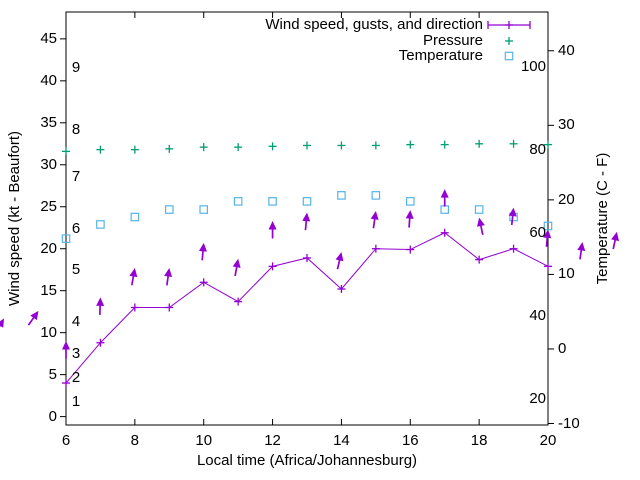 This screenshot has height=480, width=640. Describe the element at coordinates (440, 55) in the screenshot. I see `legend-label-temperature: Temperature` at that location.